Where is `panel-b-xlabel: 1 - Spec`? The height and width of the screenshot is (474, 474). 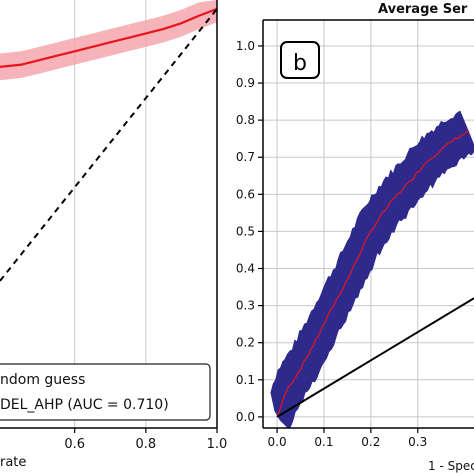
panel-b-xlabel: 1 - Spec is located at coordinates (451, 466).